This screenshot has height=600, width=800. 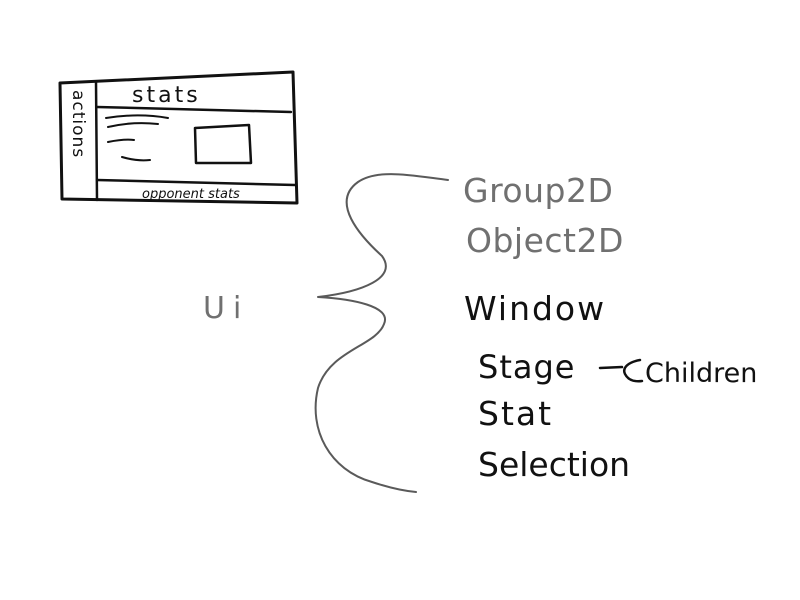 I want to click on panel-side-label: actions, so click(x=78, y=124).